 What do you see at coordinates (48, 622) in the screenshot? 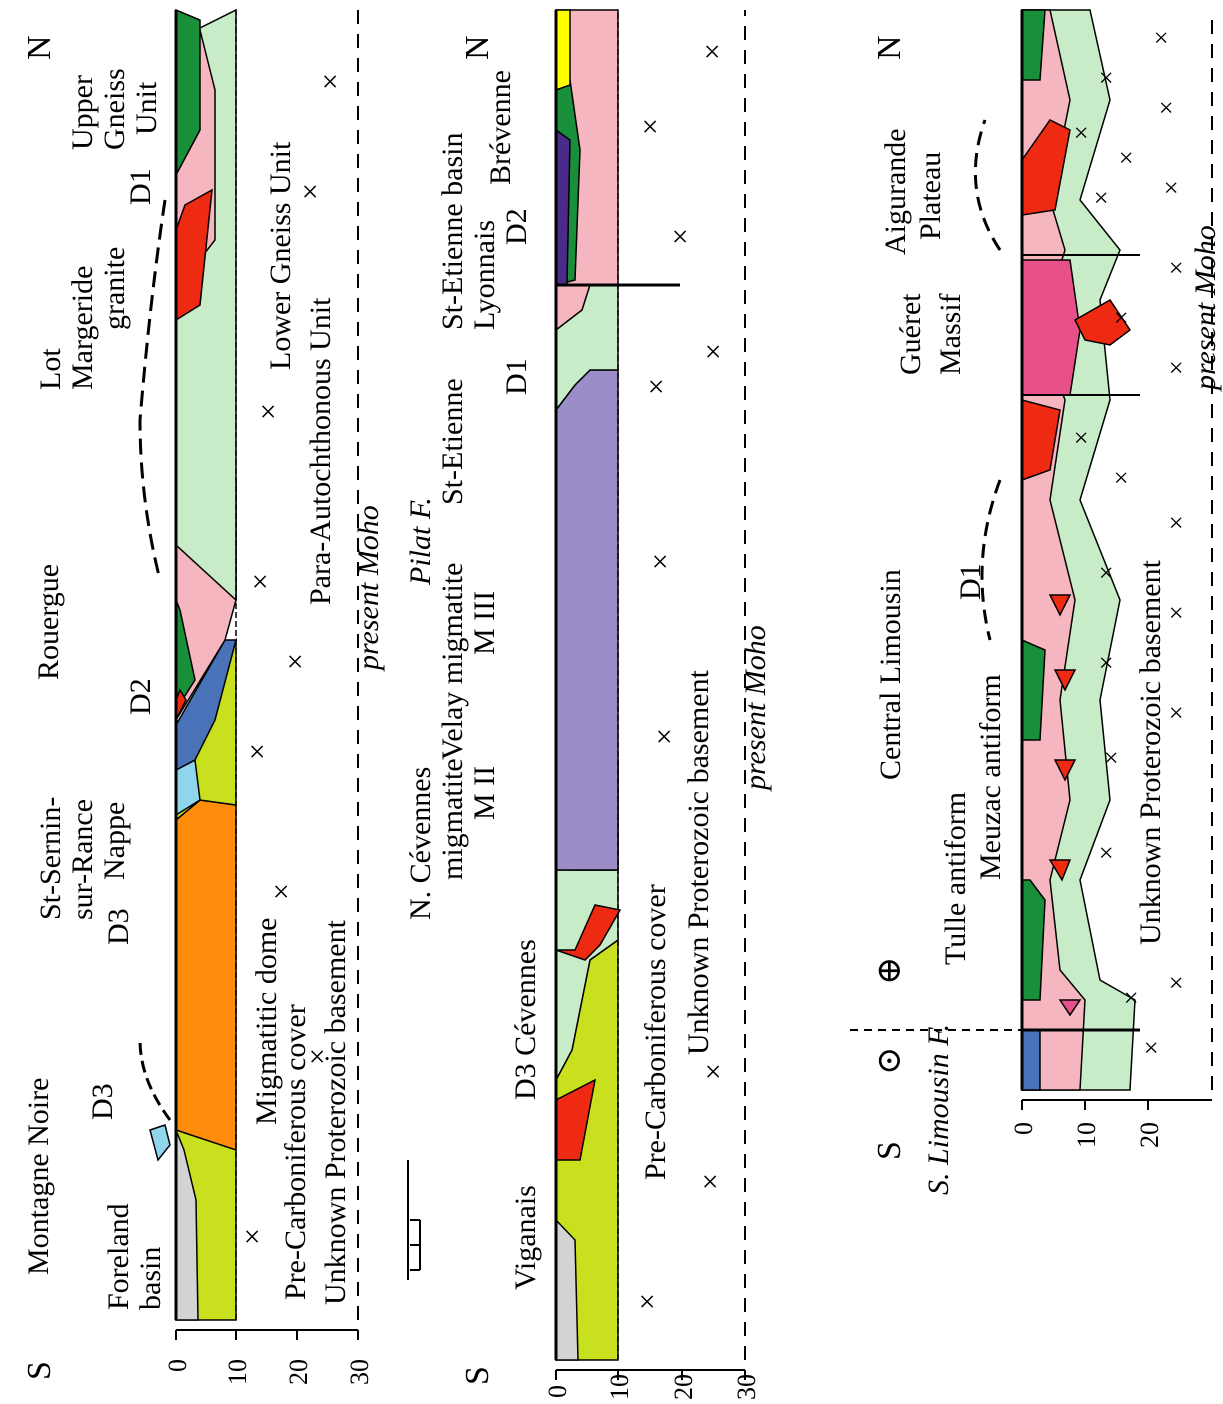
I see `s1-rouergue-label: Rouergue` at bounding box center [48, 622].